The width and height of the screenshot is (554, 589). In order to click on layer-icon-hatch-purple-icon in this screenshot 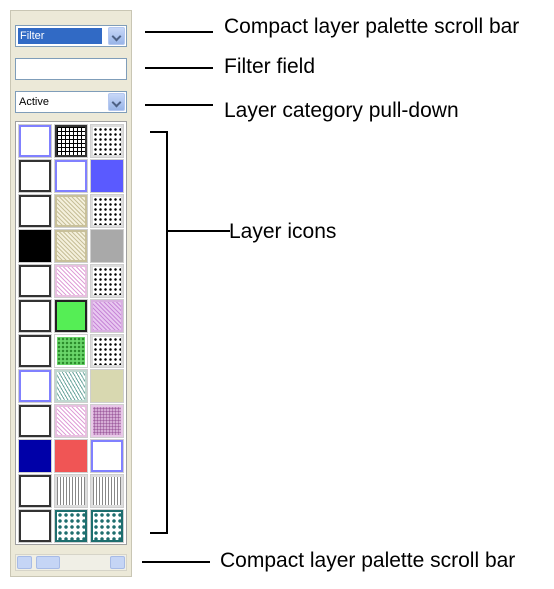, I will do `click(107, 316)`.